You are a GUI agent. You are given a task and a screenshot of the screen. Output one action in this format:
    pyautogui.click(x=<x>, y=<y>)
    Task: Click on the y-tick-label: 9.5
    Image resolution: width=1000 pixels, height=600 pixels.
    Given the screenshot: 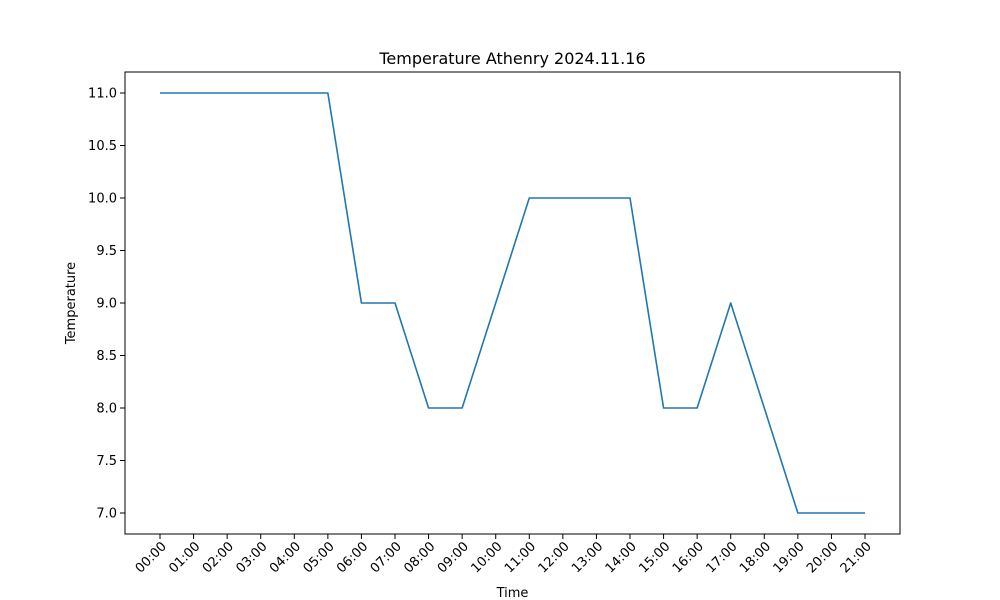 What is the action you would take?
    pyautogui.click(x=106, y=251)
    